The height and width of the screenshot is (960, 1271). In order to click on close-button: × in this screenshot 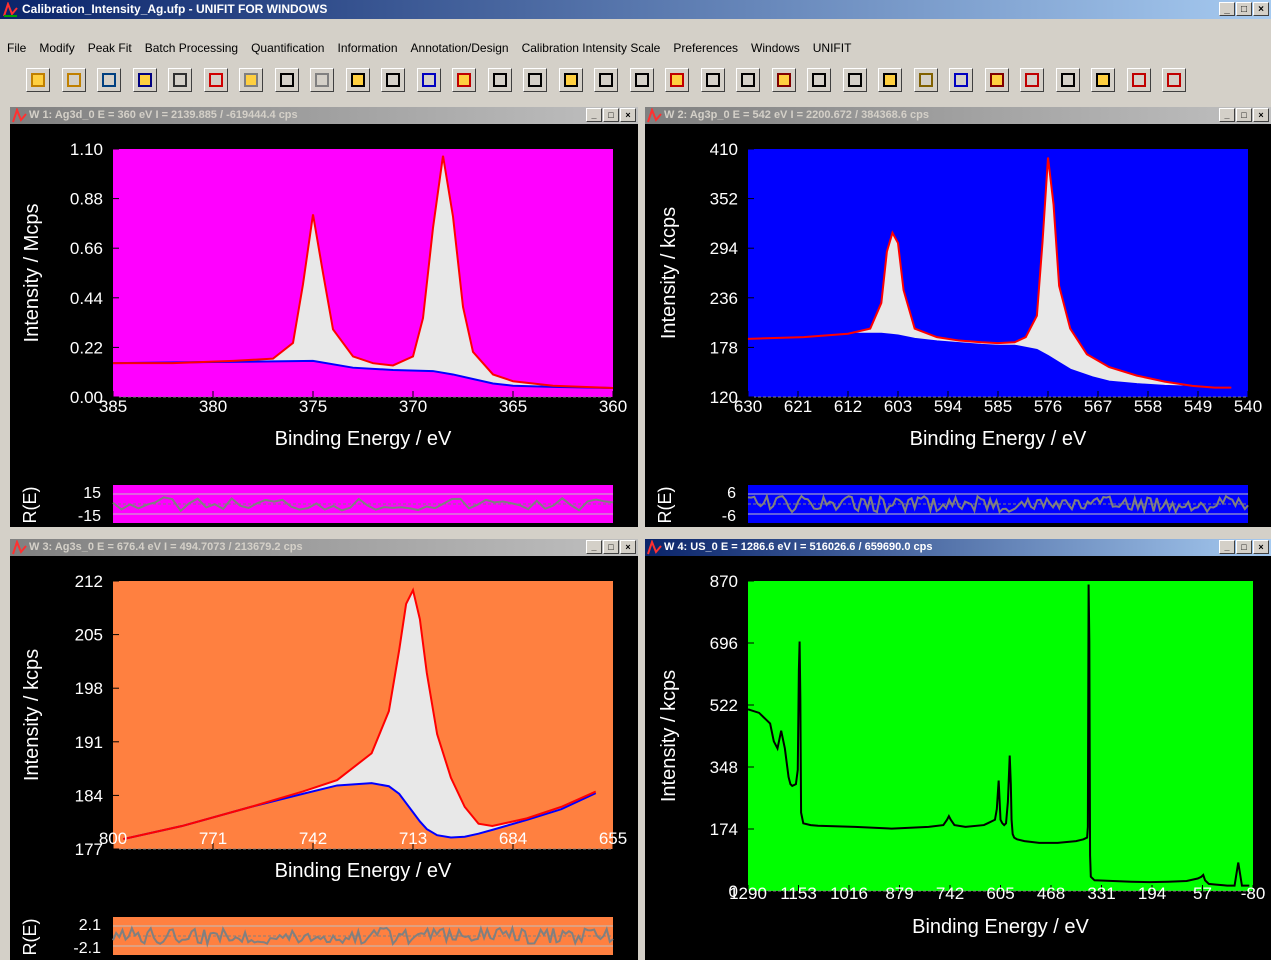, I will do `click(1261, 9)`.